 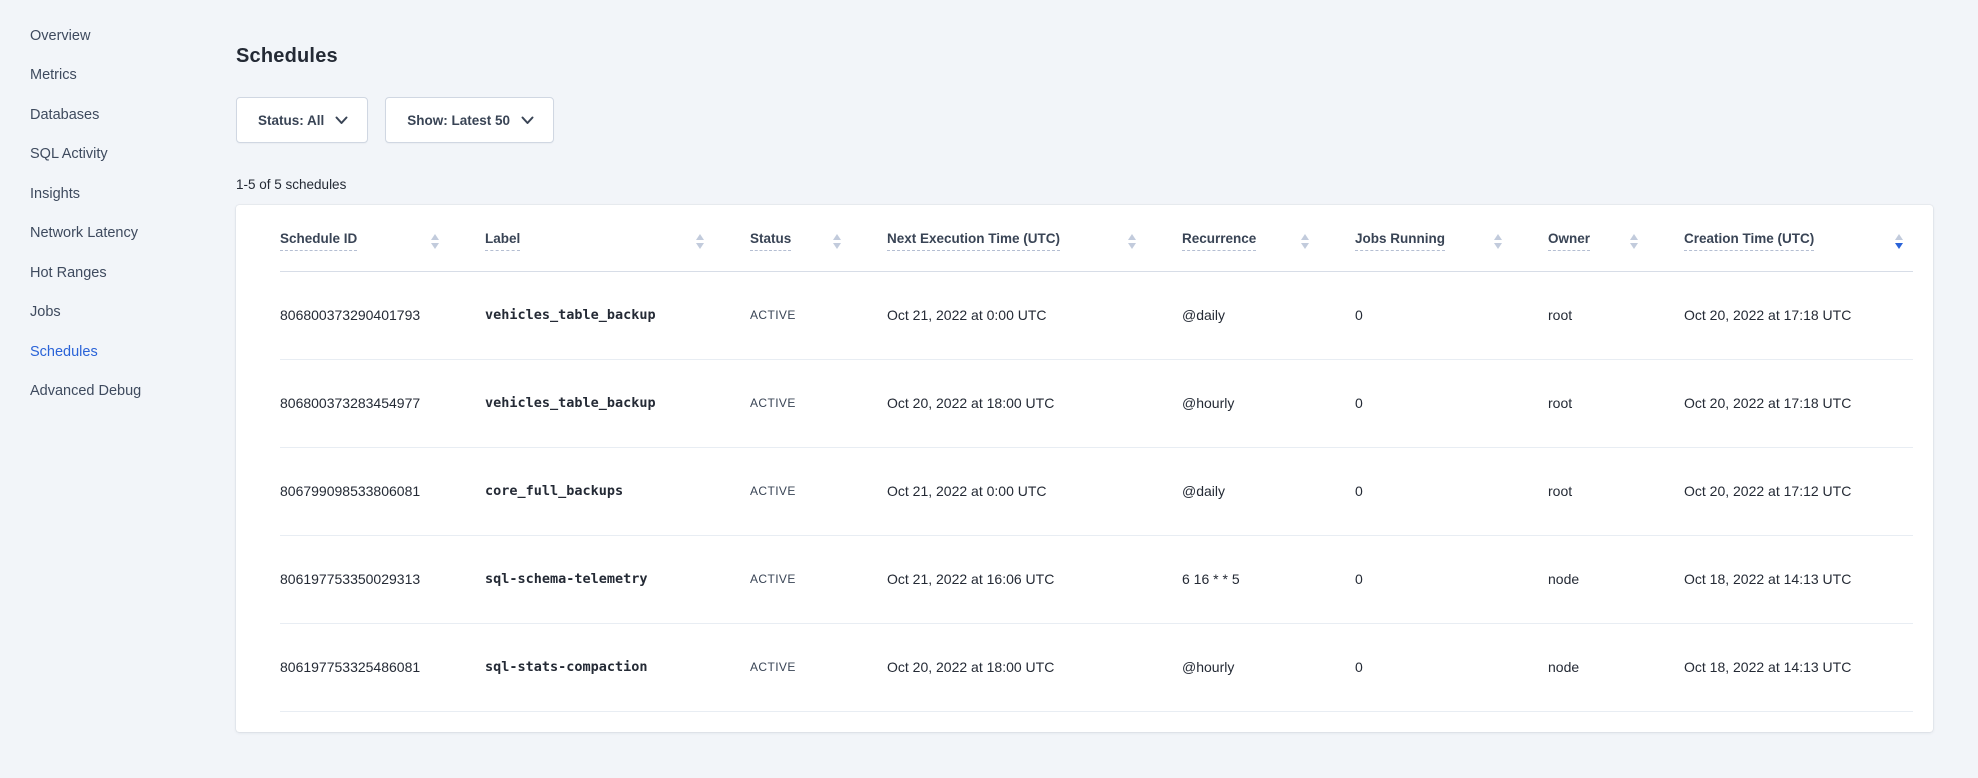 I want to click on sidebar-item-network-latency: Network Latency, so click(x=84, y=233).